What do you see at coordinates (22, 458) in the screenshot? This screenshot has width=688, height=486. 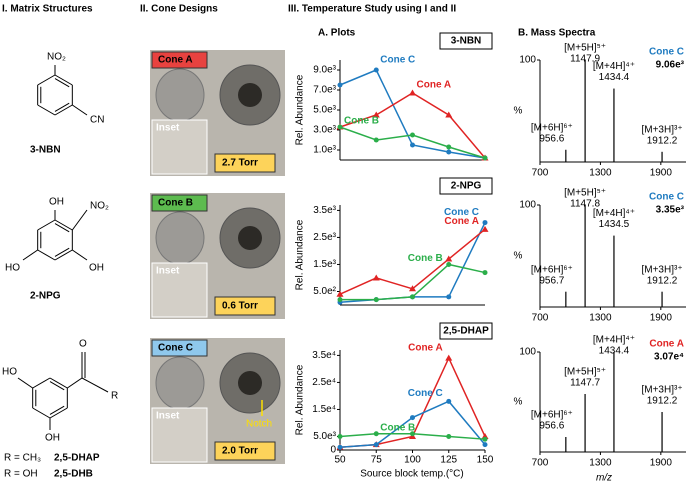 I see `variant: R = CH₃` at bounding box center [22, 458].